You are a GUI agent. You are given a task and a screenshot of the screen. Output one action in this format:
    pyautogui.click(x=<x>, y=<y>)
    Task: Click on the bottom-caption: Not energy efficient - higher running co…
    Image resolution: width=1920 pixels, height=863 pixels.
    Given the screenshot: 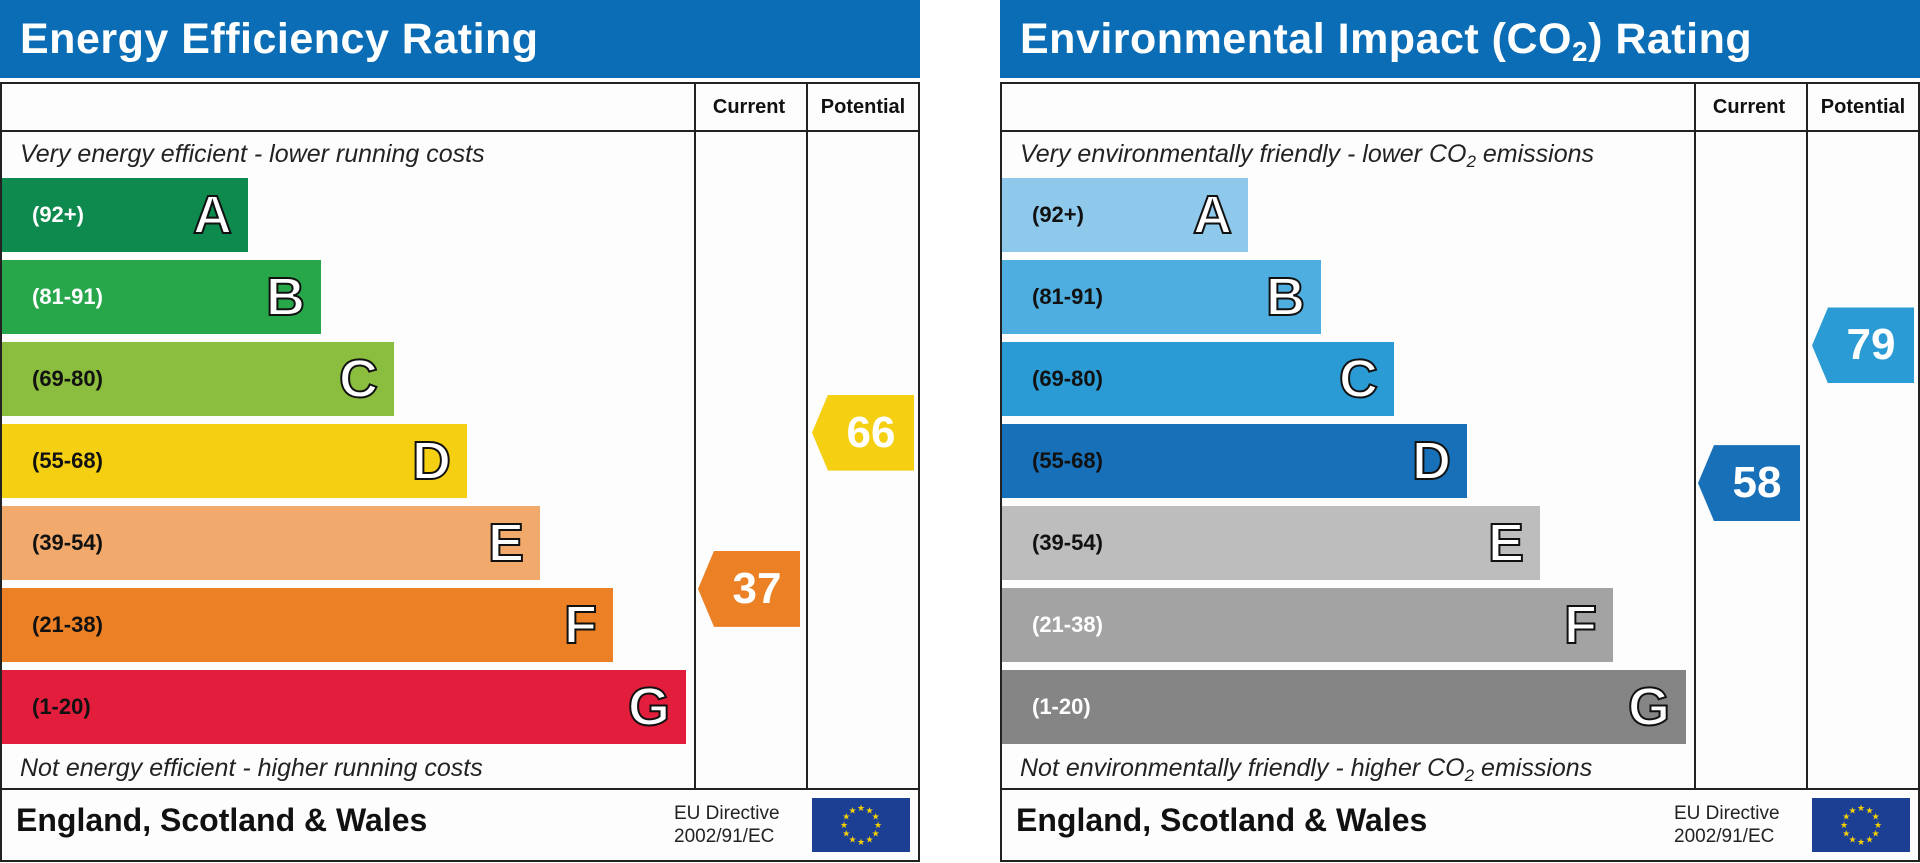 What is the action you would take?
    pyautogui.click(x=251, y=768)
    